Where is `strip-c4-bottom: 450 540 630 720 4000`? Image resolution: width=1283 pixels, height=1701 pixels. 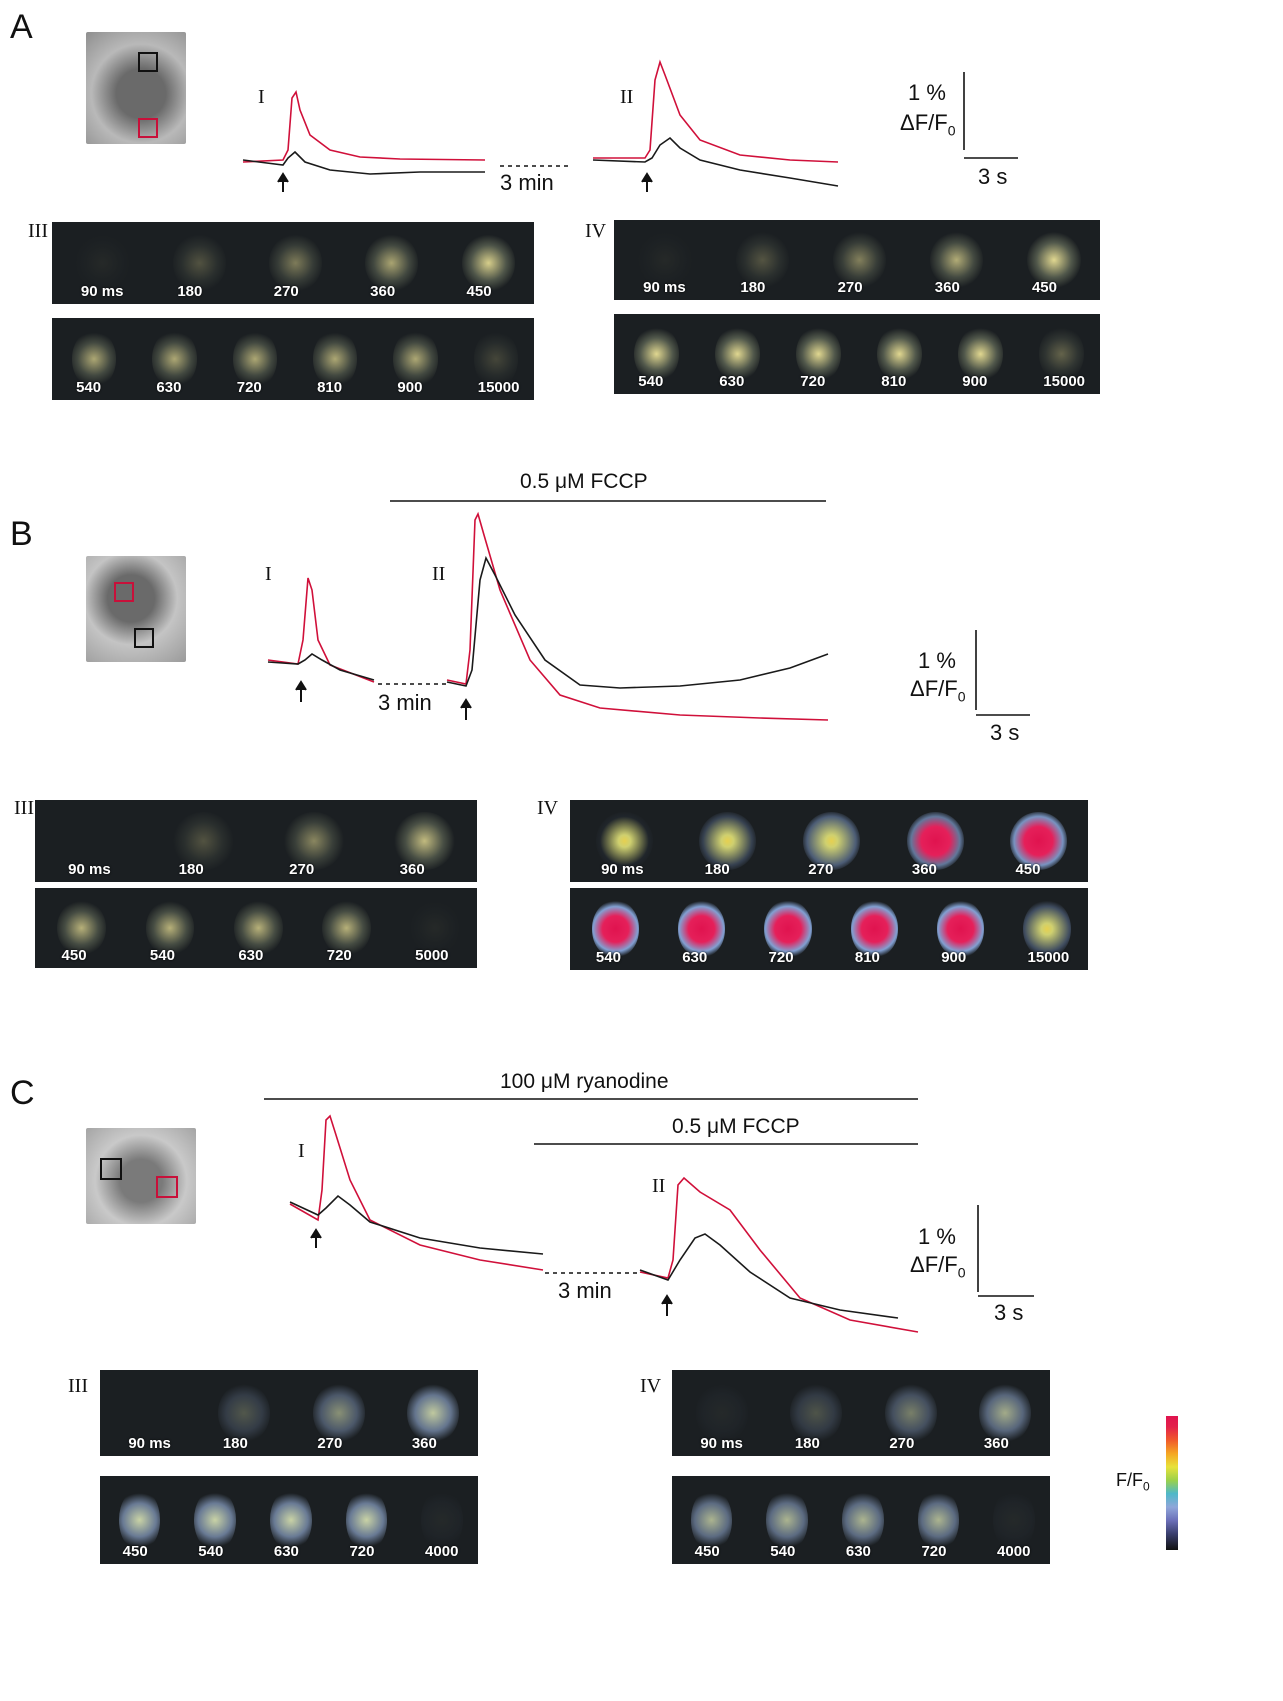
strip-c4-bottom: 450 540 630 720 4000 is located at coordinates (861, 1520).